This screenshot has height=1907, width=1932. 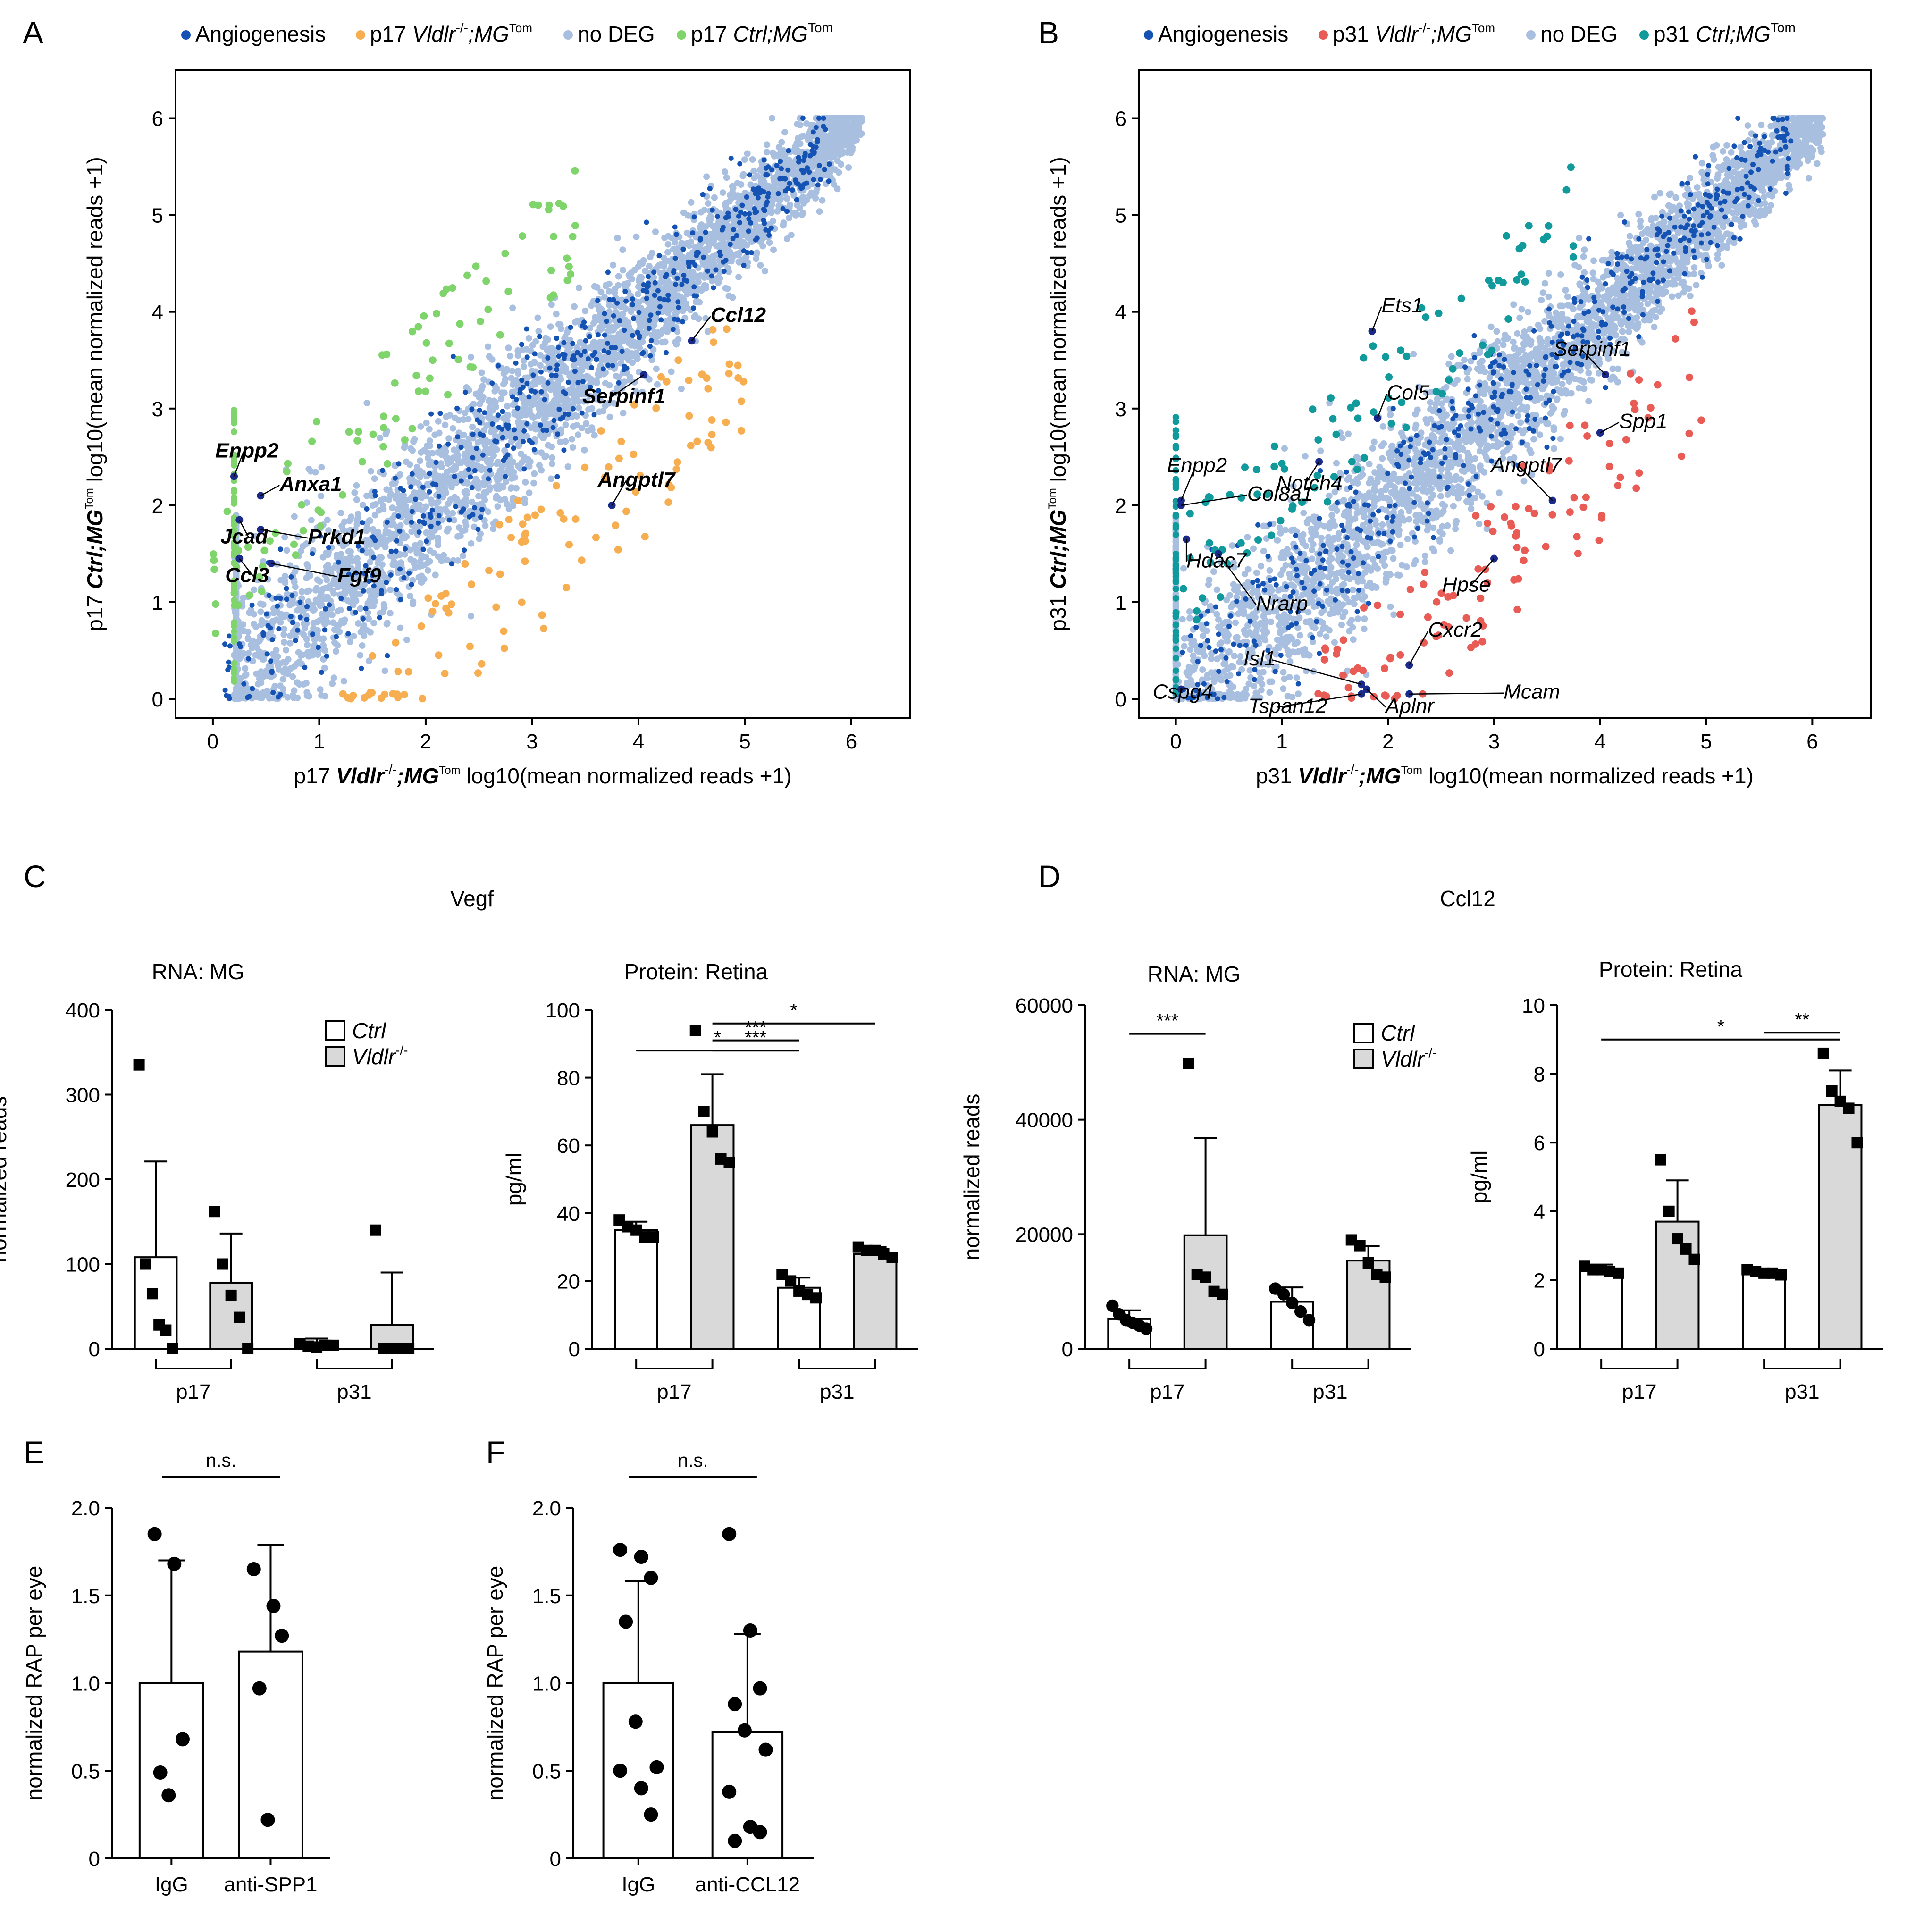 I want to click on text-span: Ctrl;MG, so click(x=95, y=549).